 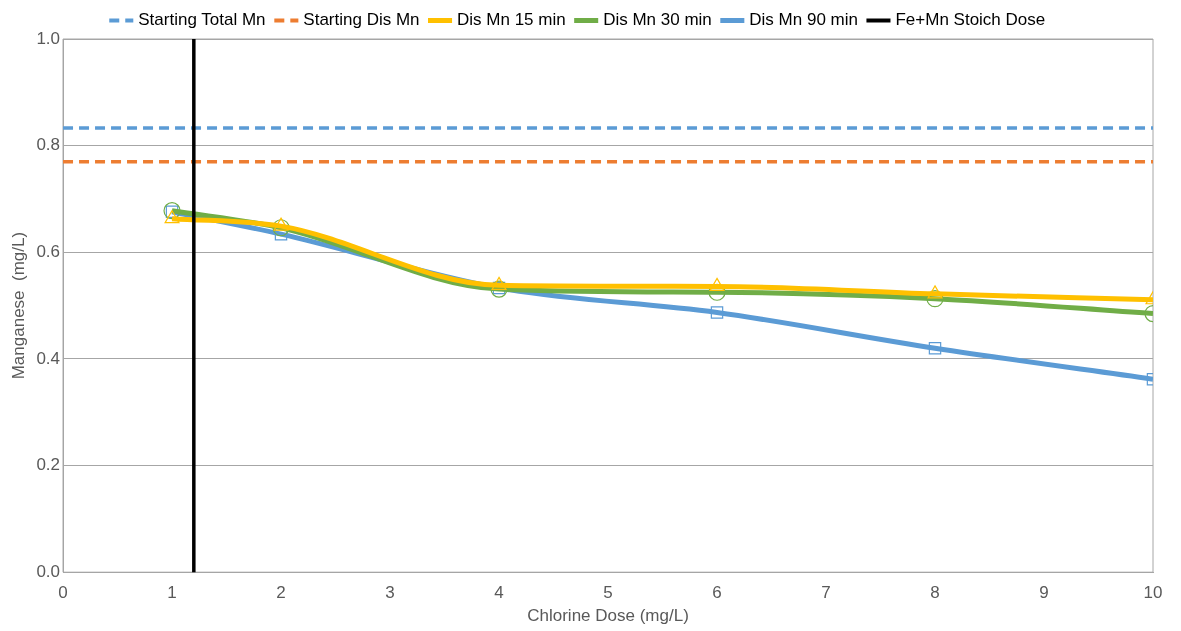 I want to click on x-tick-label: 6, so click(x=717, y=593).